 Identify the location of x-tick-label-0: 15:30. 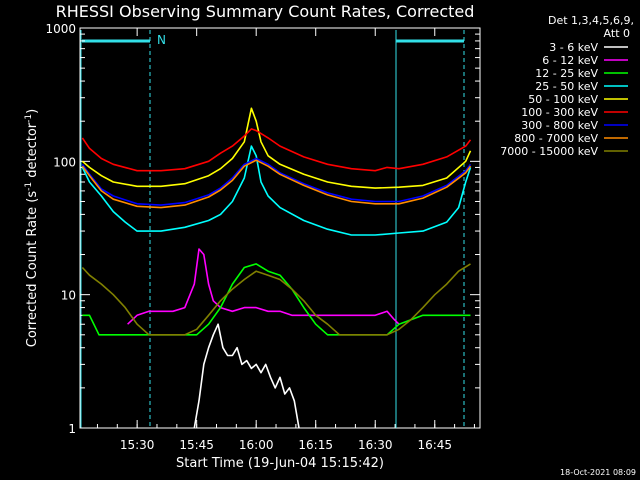
(137, 445).